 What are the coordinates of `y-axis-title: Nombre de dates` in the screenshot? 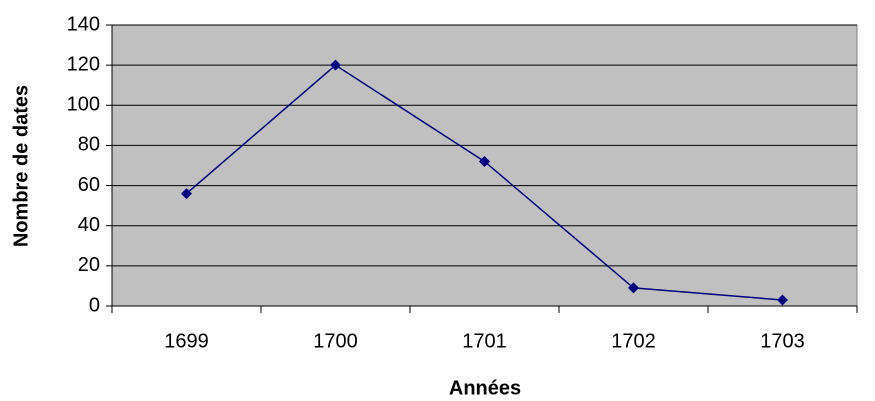 It's located at (21, 166).